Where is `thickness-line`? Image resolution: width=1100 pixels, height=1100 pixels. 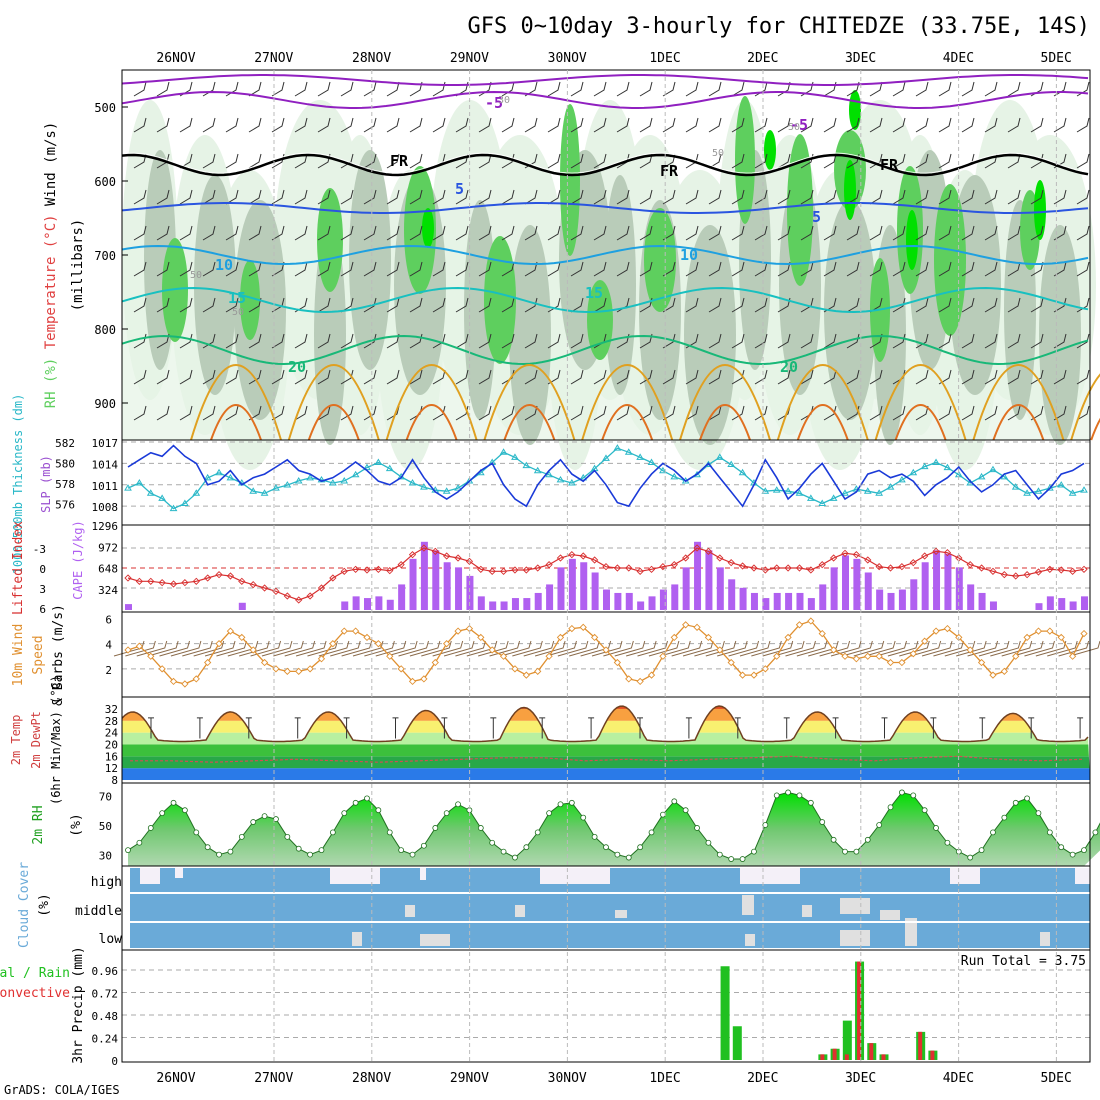 thickness-line is located at coordinates (606, 478).